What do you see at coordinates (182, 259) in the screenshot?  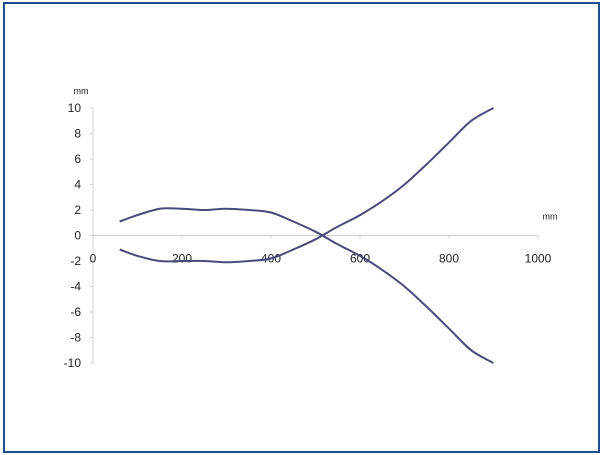 I see `x-tick-label: 200` at bounding box center [182, 259].